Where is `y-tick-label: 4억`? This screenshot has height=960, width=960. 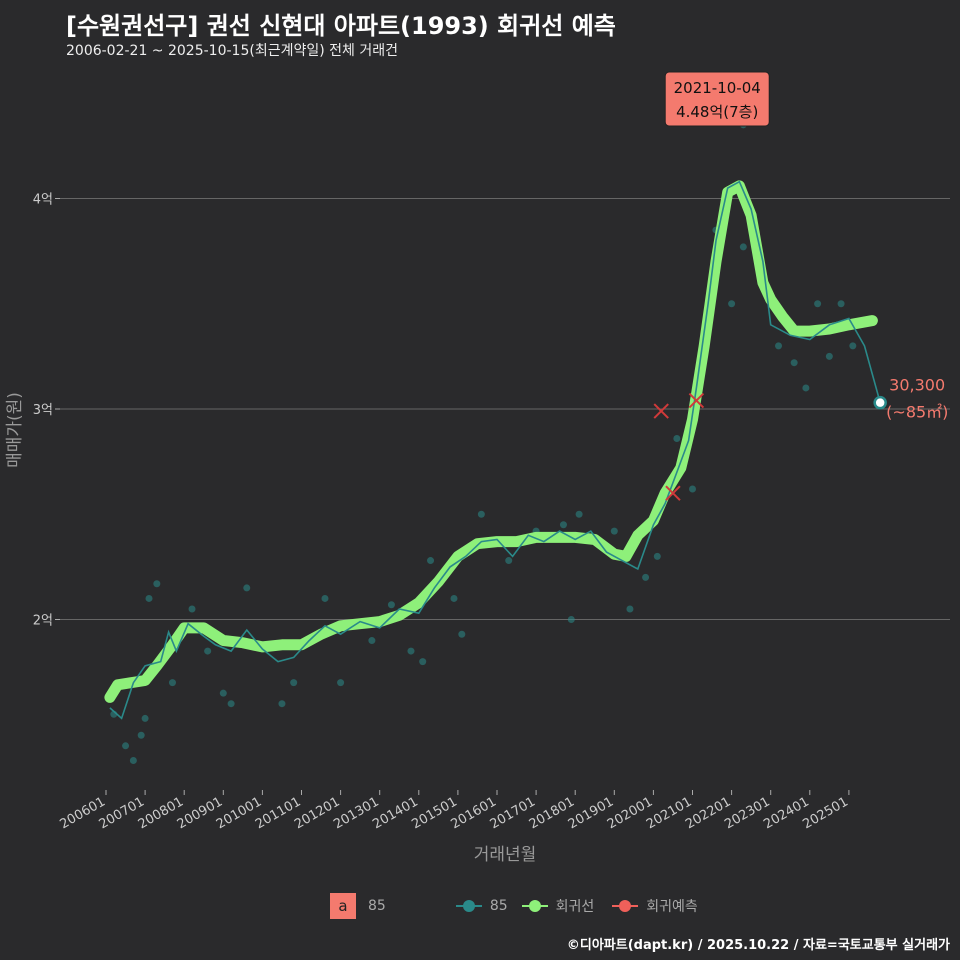 y-tick-label: 4억 is located at coordinates (43, 200).